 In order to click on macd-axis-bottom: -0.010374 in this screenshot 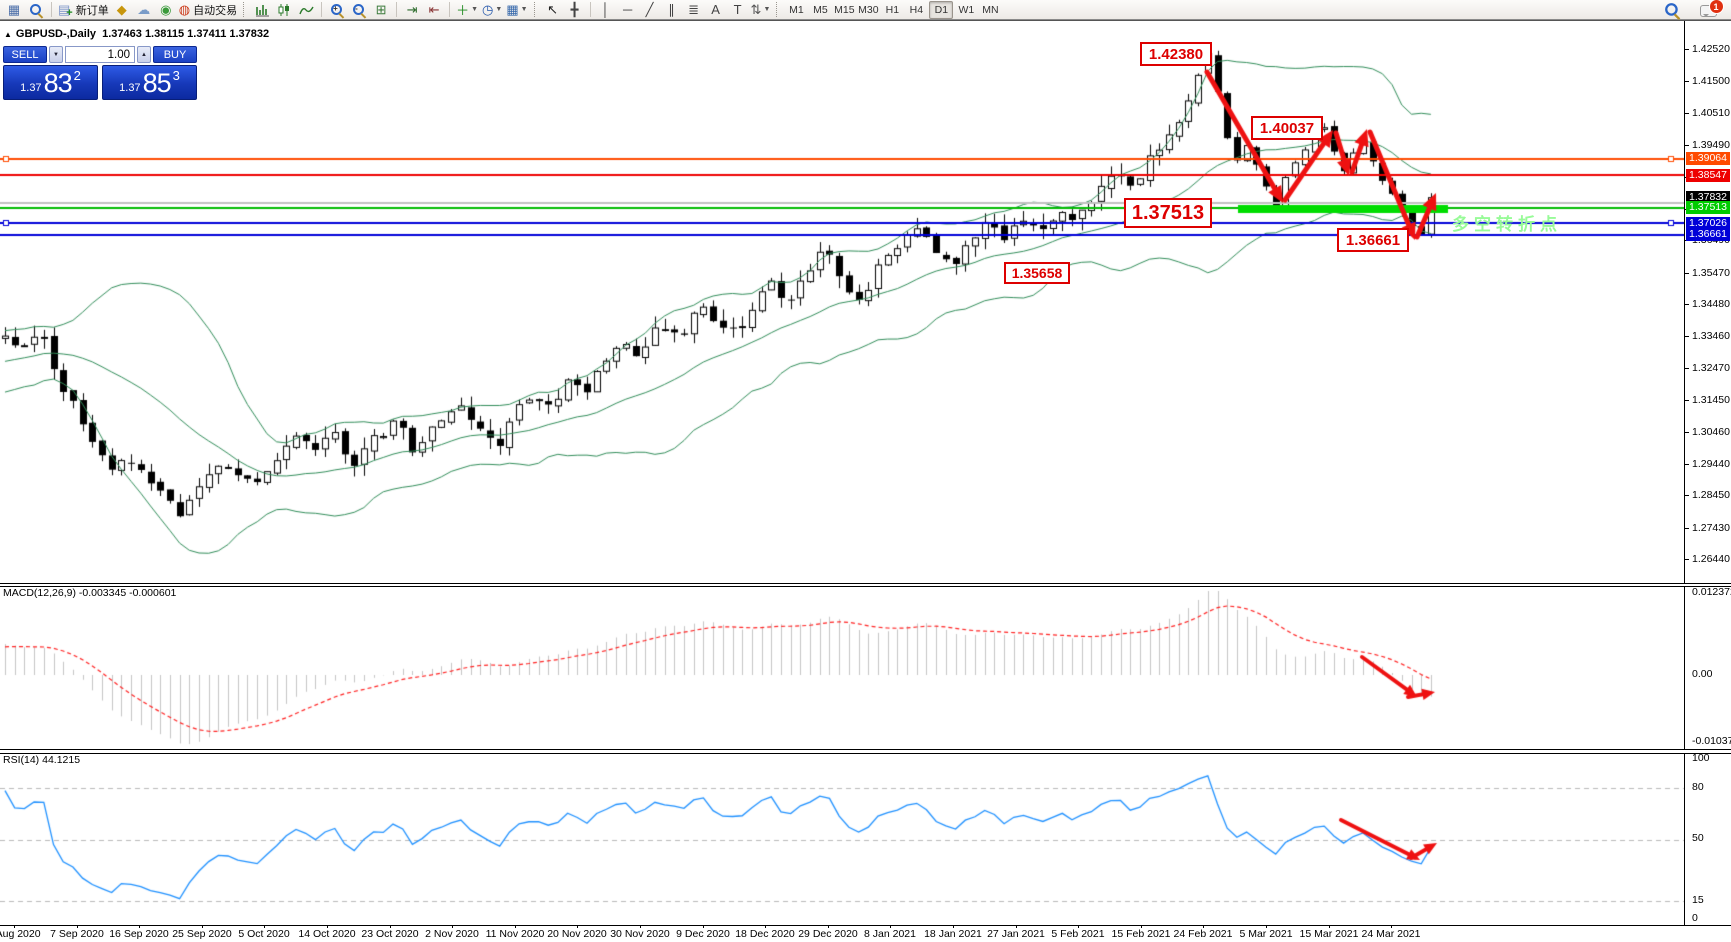, I will do `click(1711, 741)`.